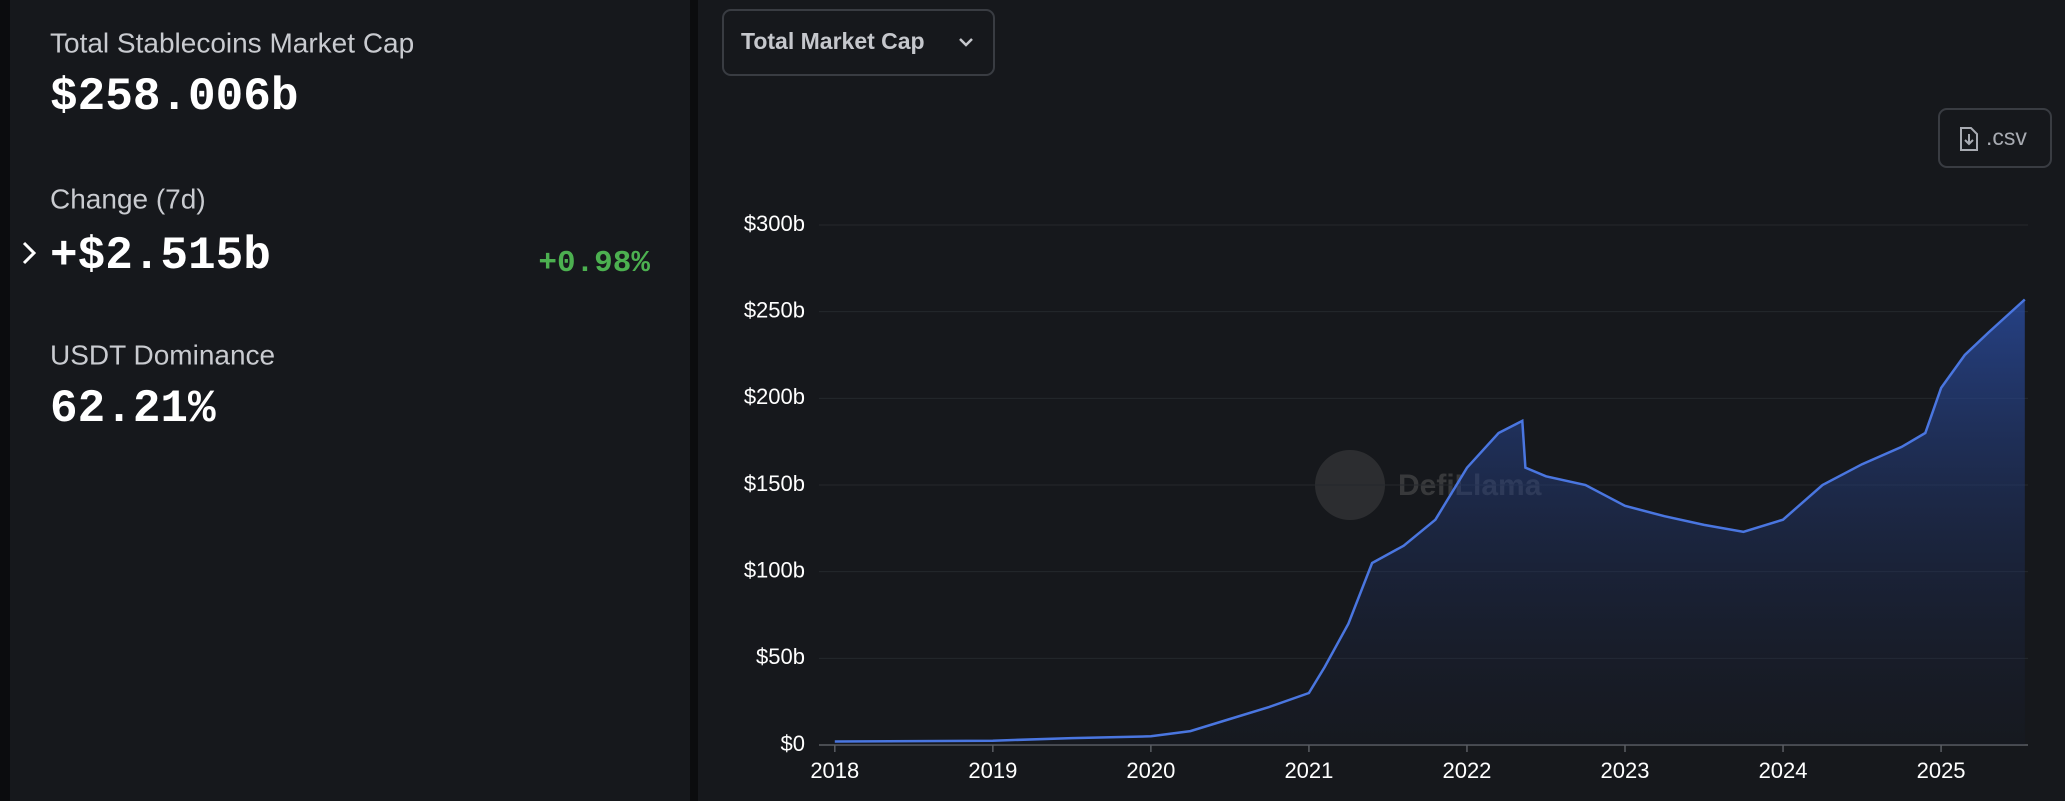 This screenshot has height=801, width=2065. Describe the element at coordinates (1783, 770) in the screenshot. I see `x-tick-label: 2024` at that location.